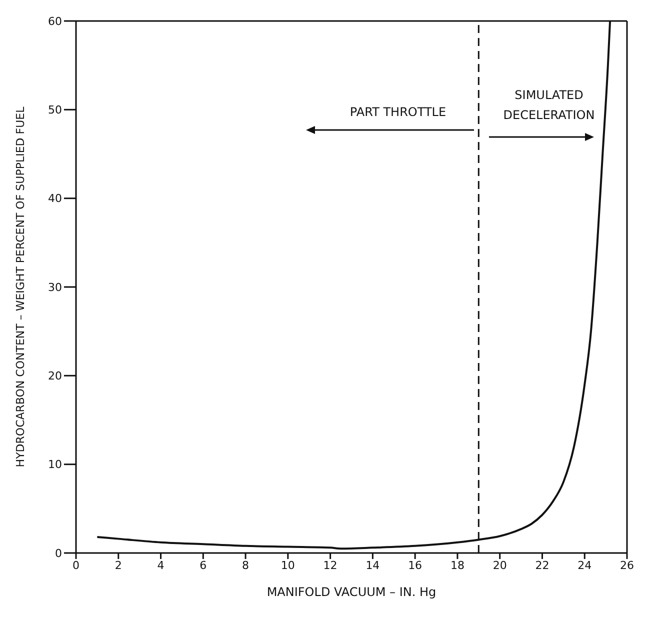  Describe the element at coordinates (55, 21) in the screenshot. I see `y-tick-label: 60` at that location.